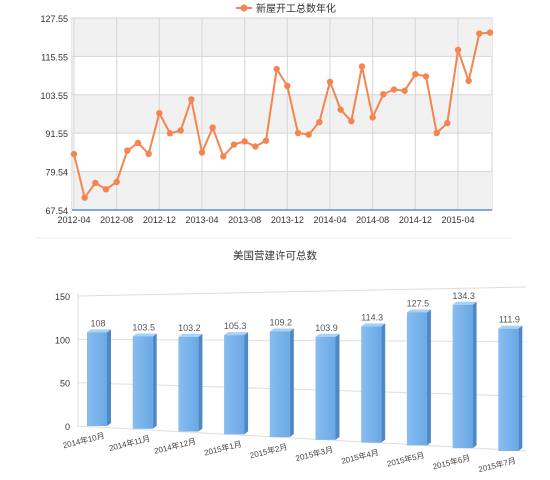 The width and height of the screenshot is (550, 480). I want to click on bar-value-label: 114.3, so click(372, 317).